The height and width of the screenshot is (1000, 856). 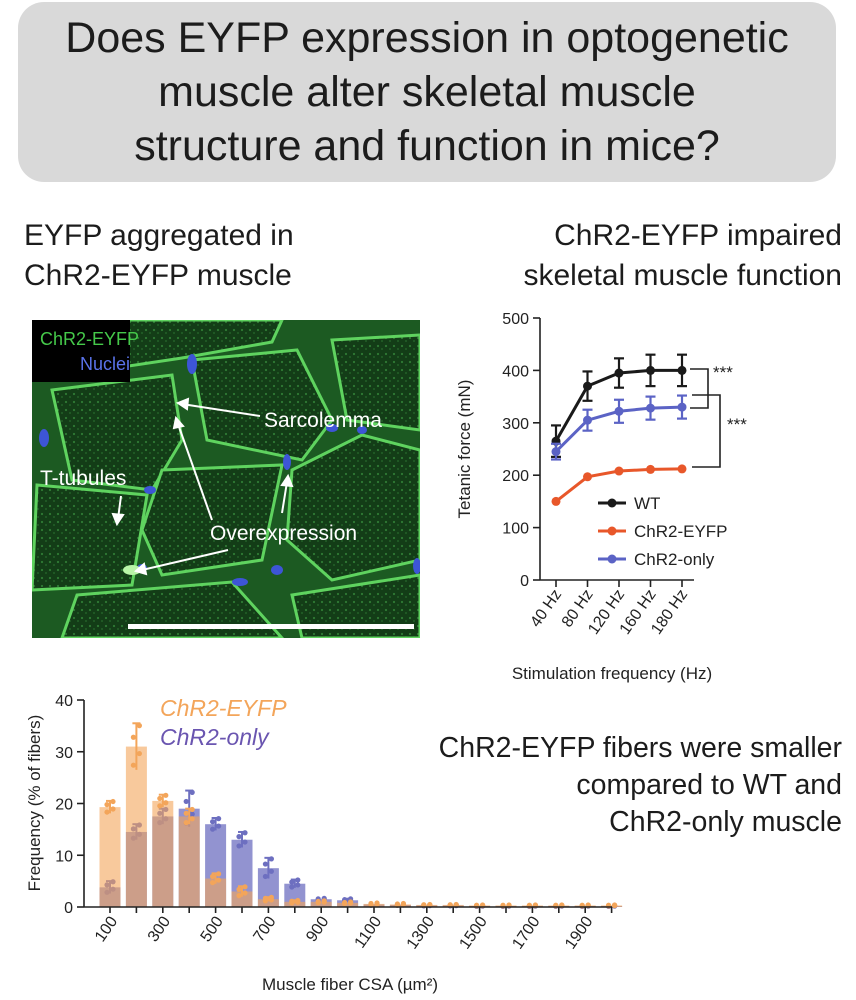 I want to click on line-y-tick-label: 300, so click(x=515, y=424).